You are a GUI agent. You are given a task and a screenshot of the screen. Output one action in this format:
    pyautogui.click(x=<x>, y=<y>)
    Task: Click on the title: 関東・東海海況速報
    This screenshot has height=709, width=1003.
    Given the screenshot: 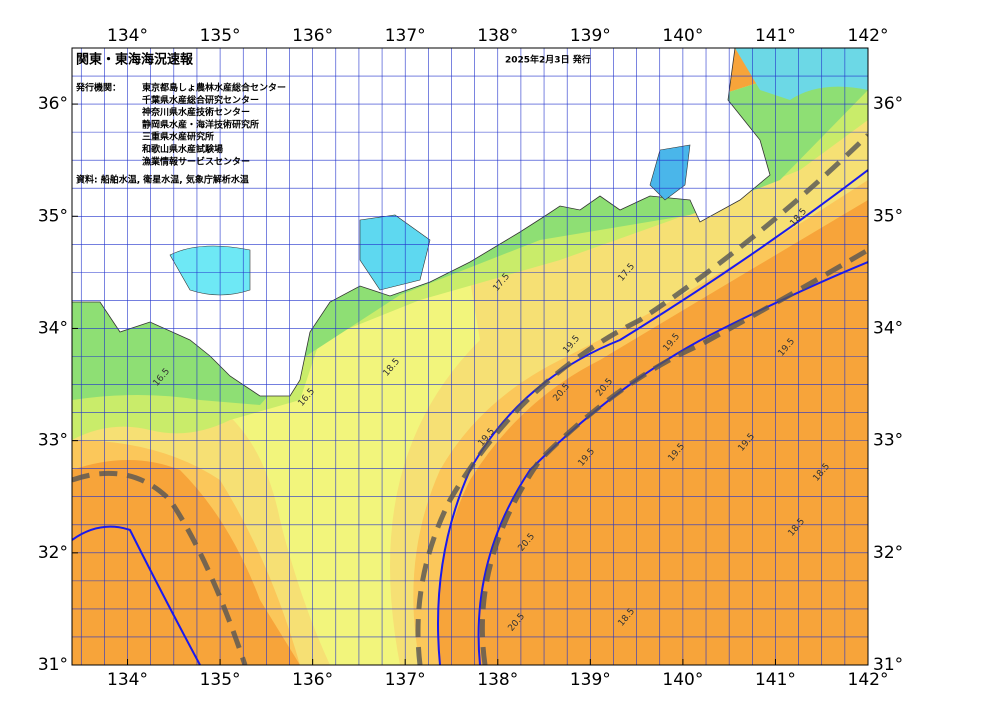 What is the action you would take?
    pyautogui.click(x=135, y=60)
    